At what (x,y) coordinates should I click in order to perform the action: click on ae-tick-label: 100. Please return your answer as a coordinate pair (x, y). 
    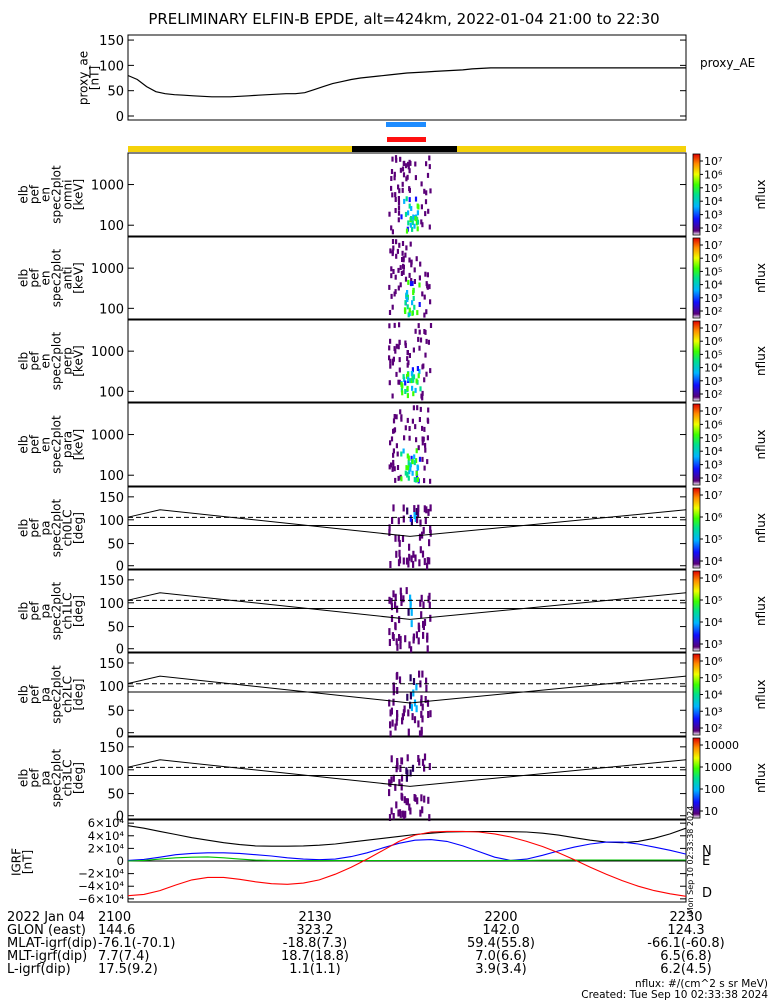
    Looking at the image, I should click on (111, 66).